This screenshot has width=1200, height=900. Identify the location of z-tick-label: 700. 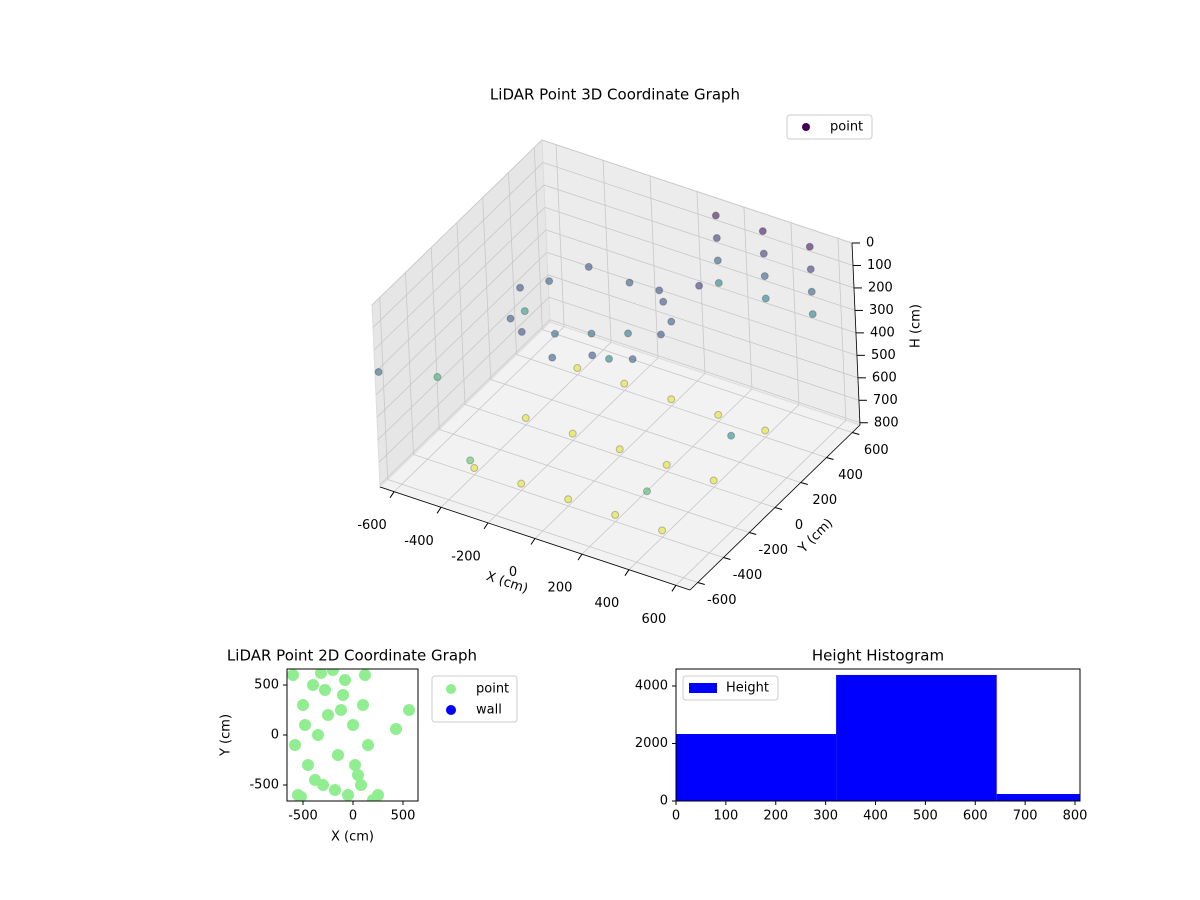
(885, 400).